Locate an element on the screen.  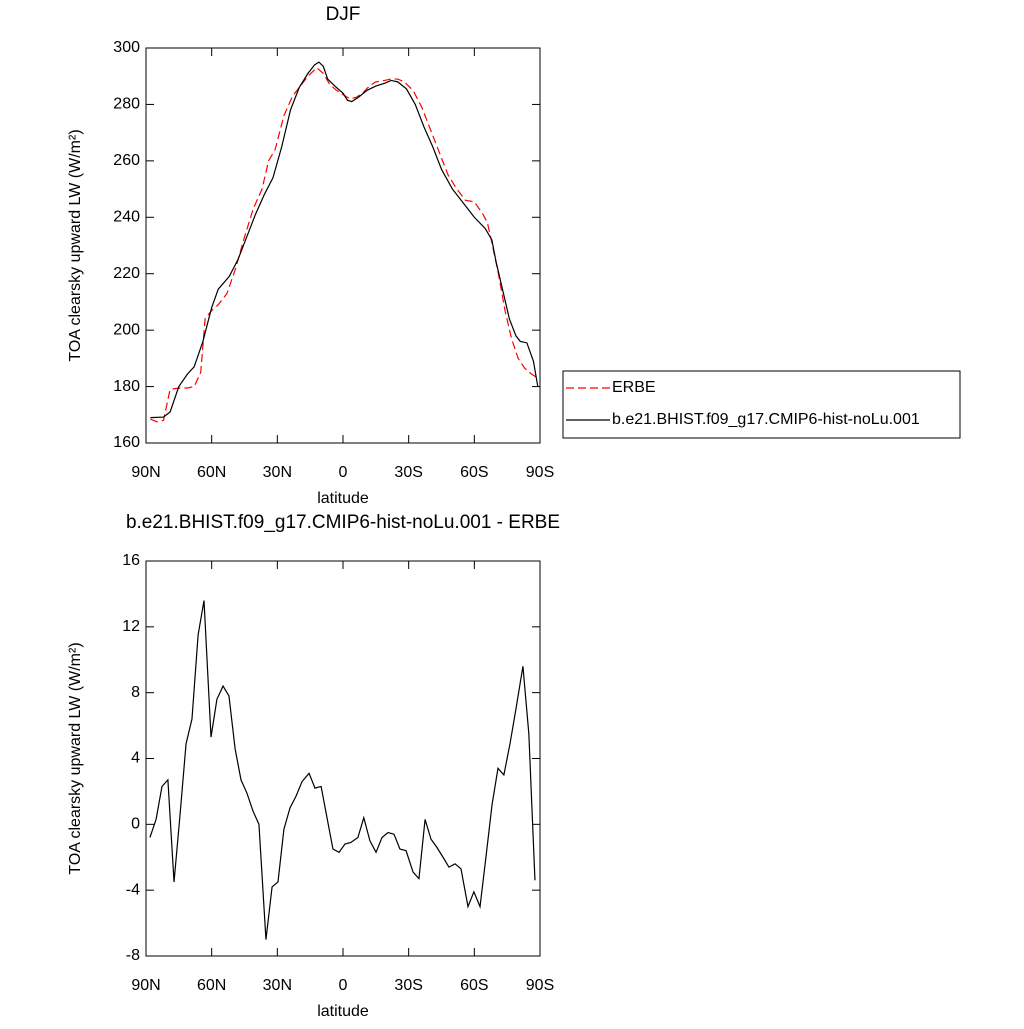
y-tick-label: 300 is located at coordinates (126, 47).